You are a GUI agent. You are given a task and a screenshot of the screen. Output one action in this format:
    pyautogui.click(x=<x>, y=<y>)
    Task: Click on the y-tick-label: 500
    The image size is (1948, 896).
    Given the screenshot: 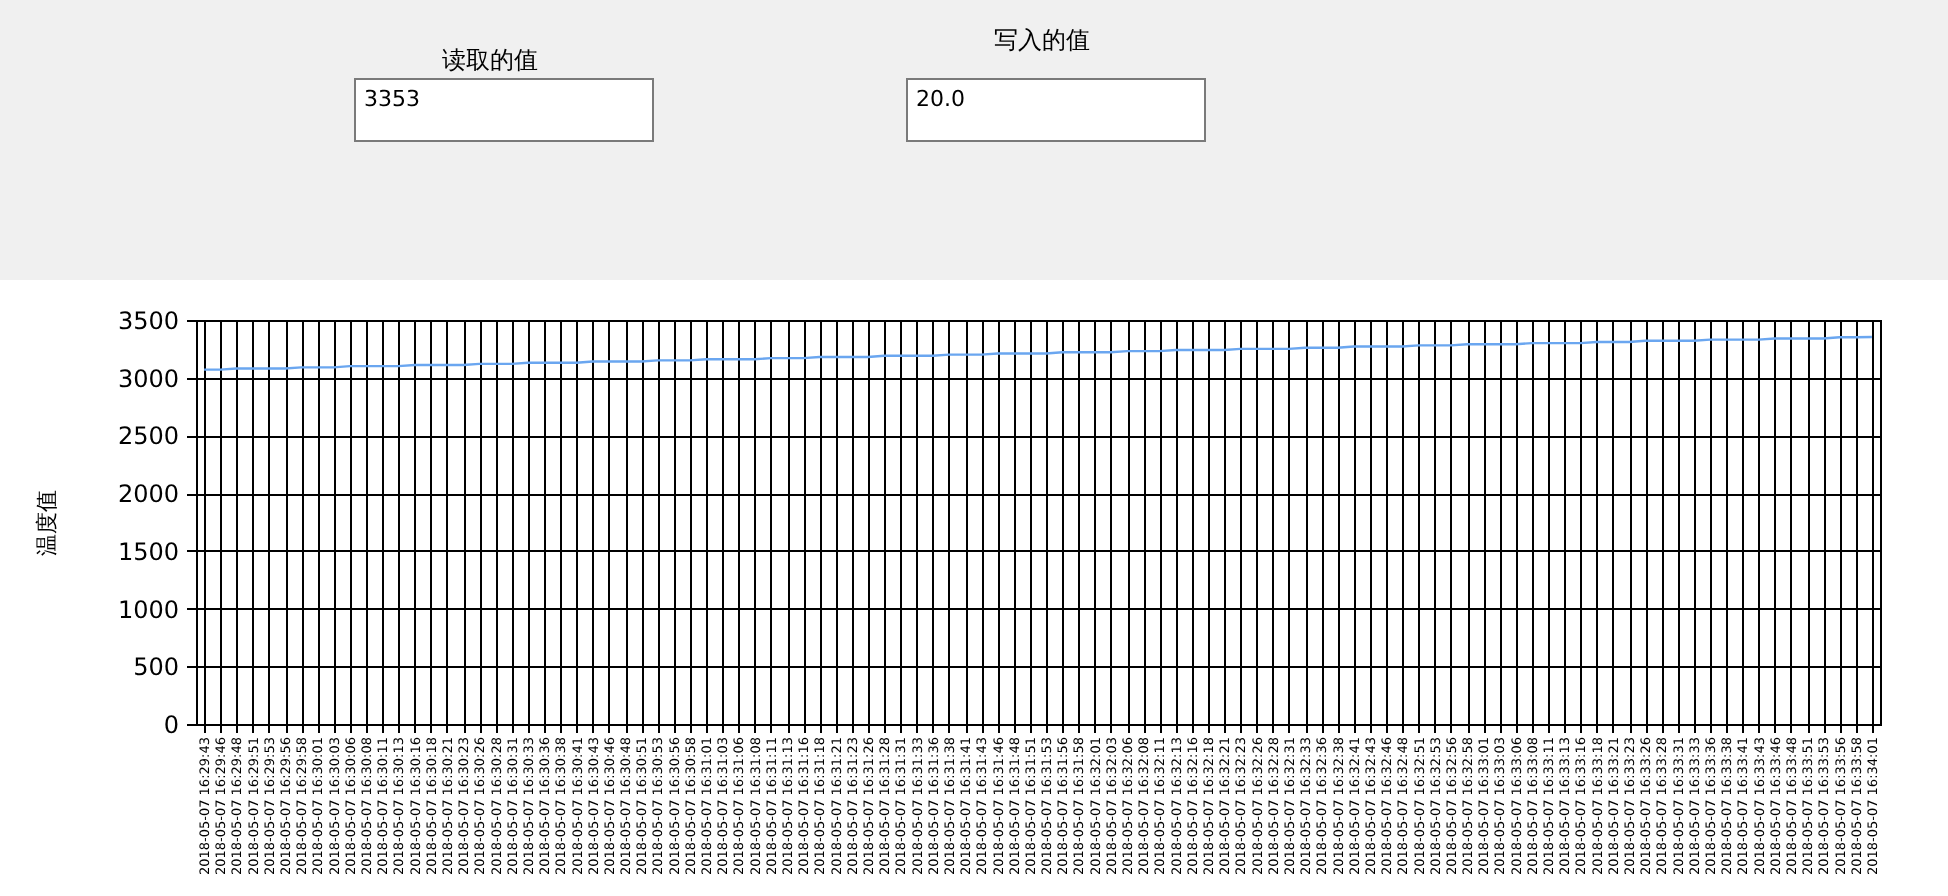 What is the action you would take?
    pyautogui.click(x=156, y=667)
    